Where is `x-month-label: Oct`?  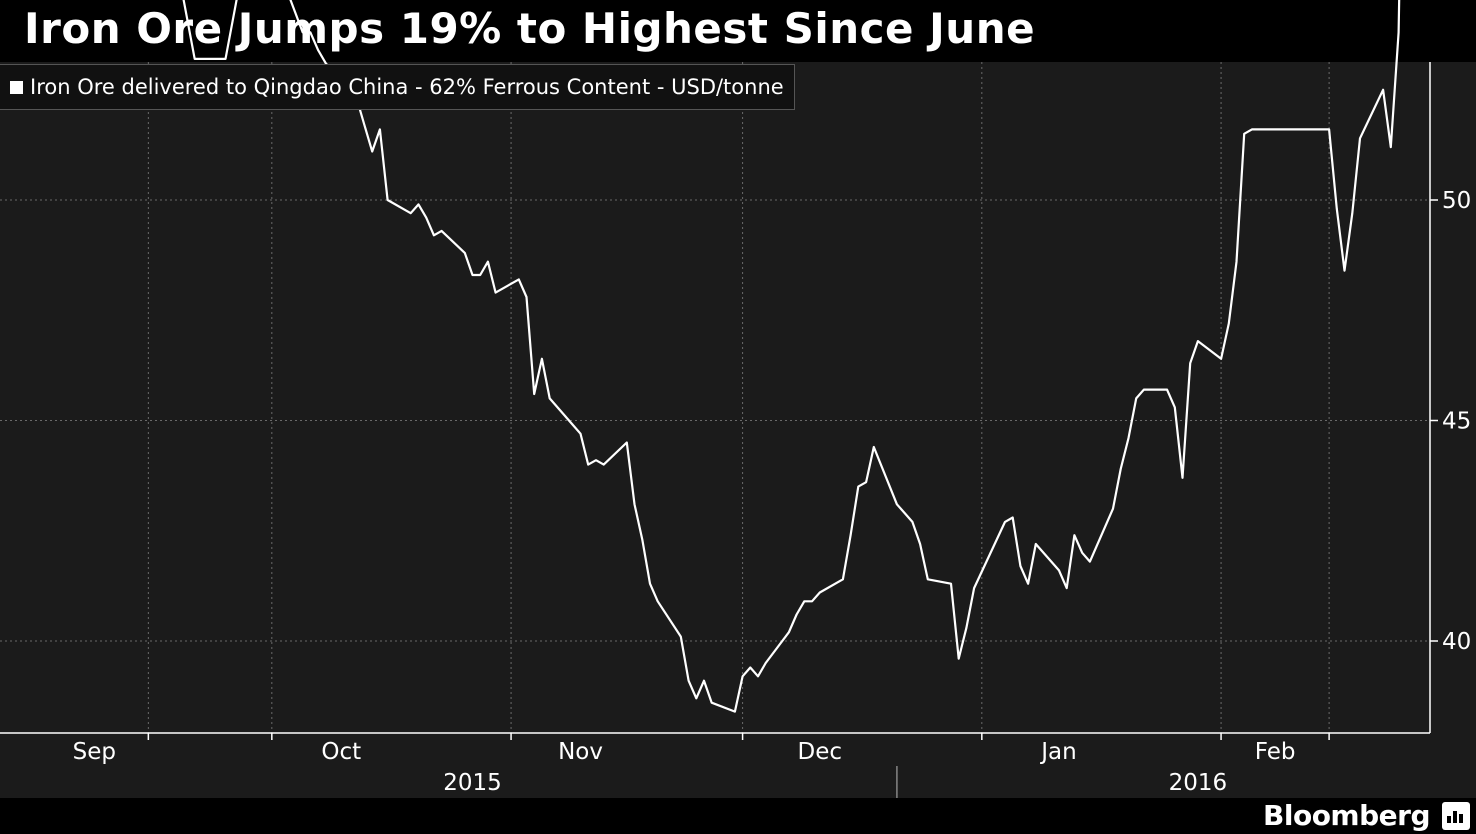
x-month-label: Oct is located at coordinates (341, 752).